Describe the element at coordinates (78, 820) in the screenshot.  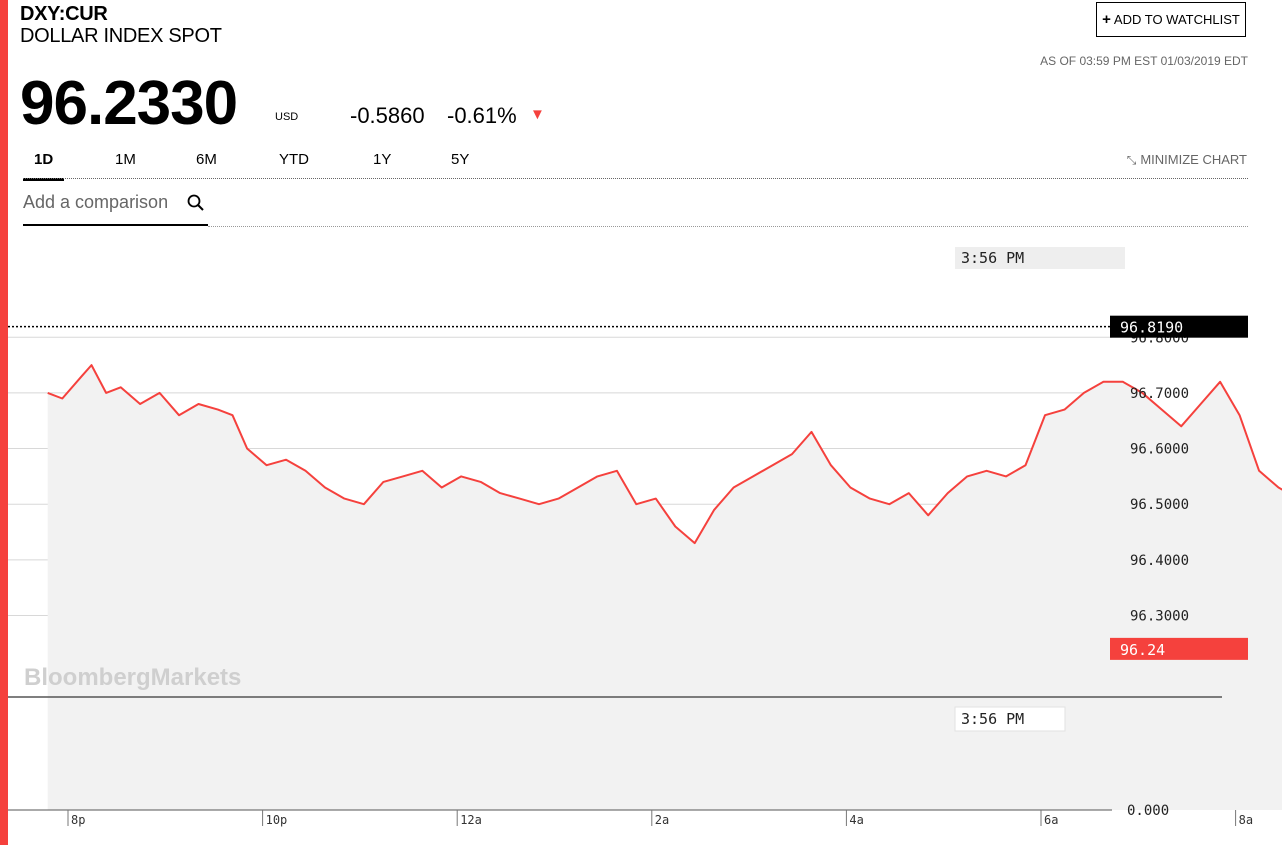
I see `x-tick-label: 8p` at that location.